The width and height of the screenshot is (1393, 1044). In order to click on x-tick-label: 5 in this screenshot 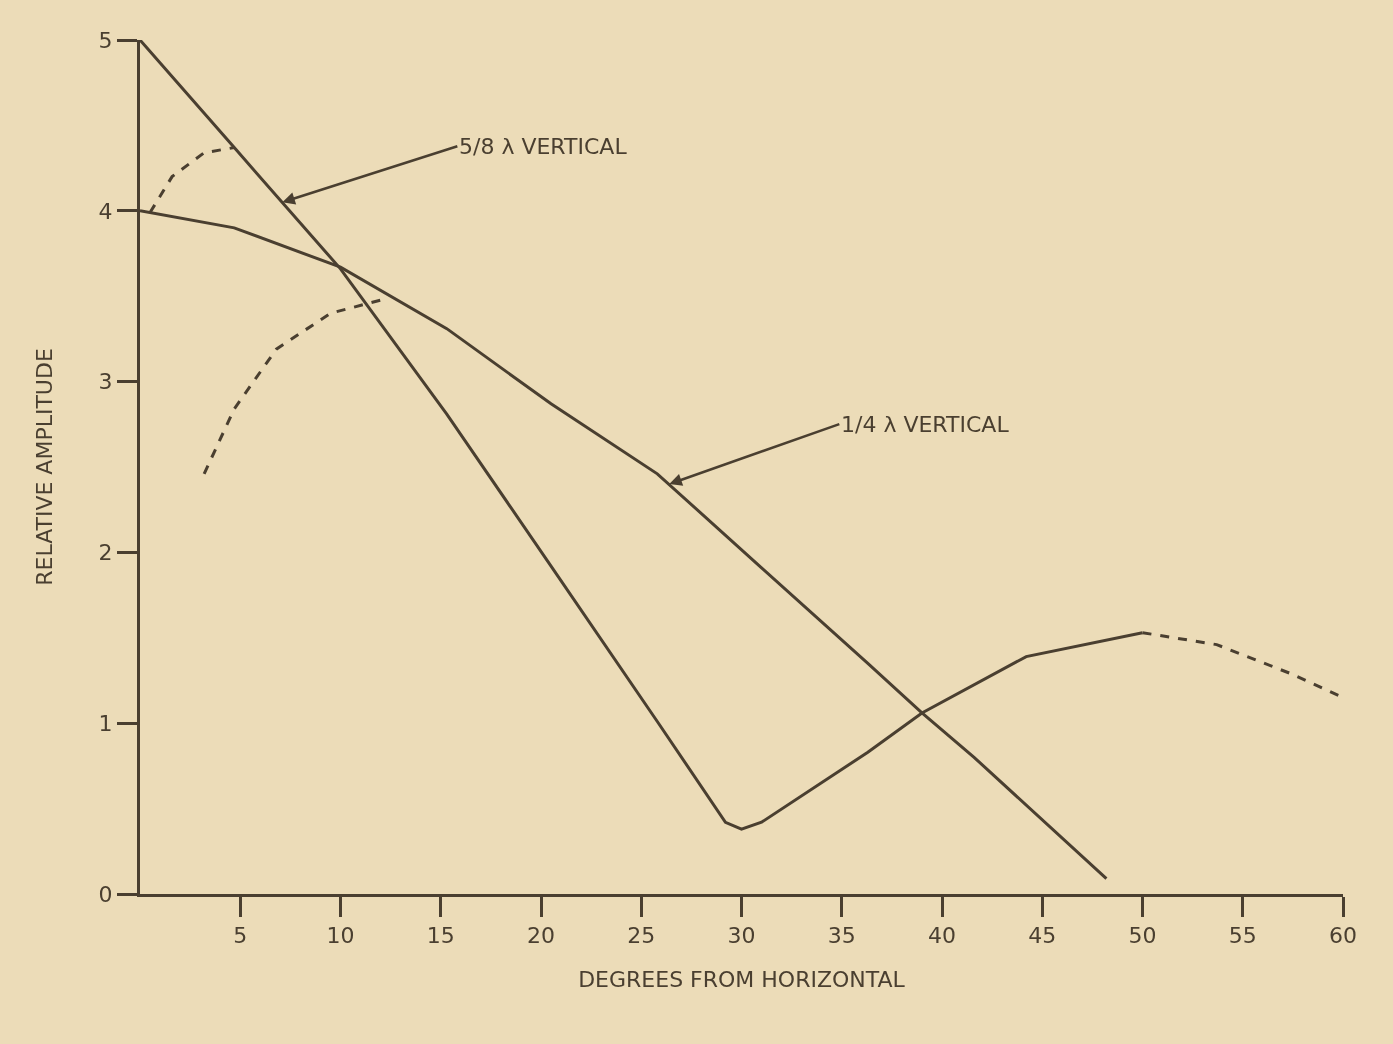, I will do `click(240, 936)`.